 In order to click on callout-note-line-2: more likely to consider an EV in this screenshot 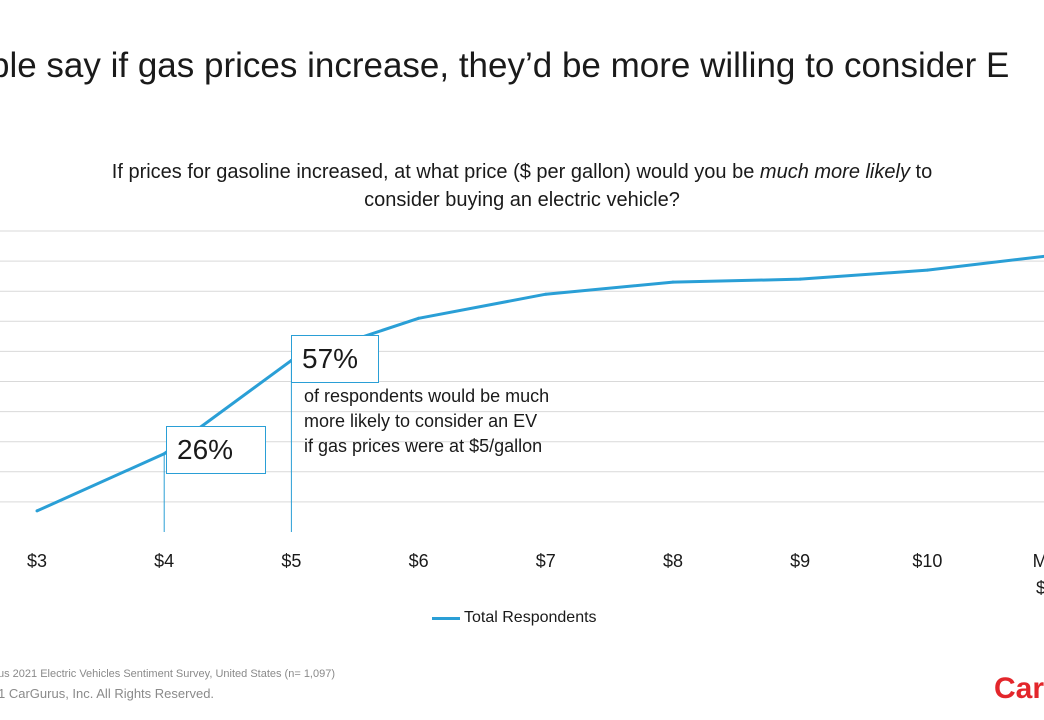, I will do `click(421, 421)`.